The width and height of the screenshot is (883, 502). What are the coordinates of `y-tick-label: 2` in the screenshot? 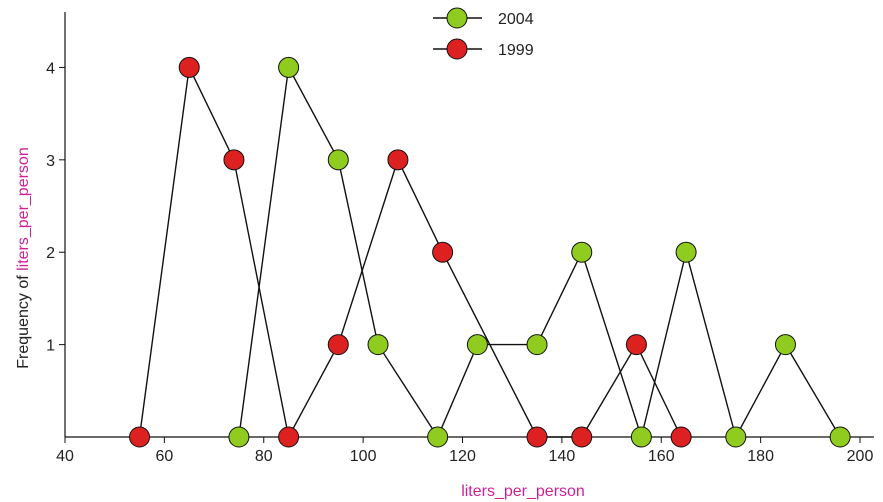 It's located at (50, 253).